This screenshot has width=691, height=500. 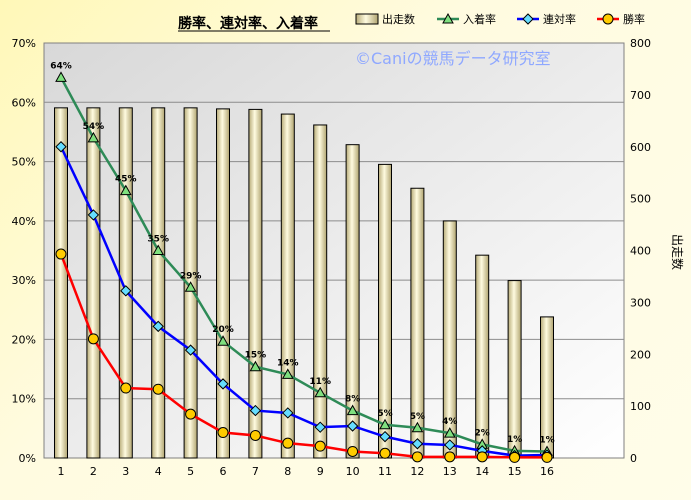 What do you see at coordinates (24, 280) in the screenshot?
I see `y-left-tick-label: 30%` at bounding box center [24, 280].